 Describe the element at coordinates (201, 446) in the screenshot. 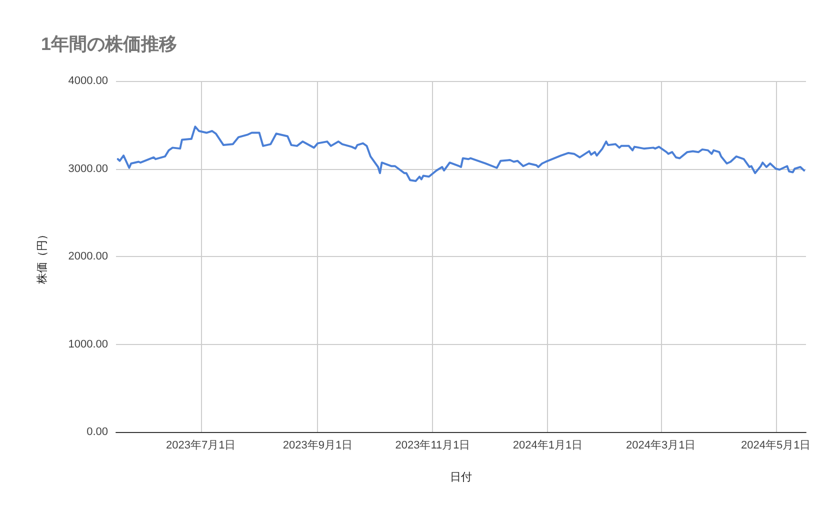

I see `x-tick-label: 2023年7月1日` at that location.